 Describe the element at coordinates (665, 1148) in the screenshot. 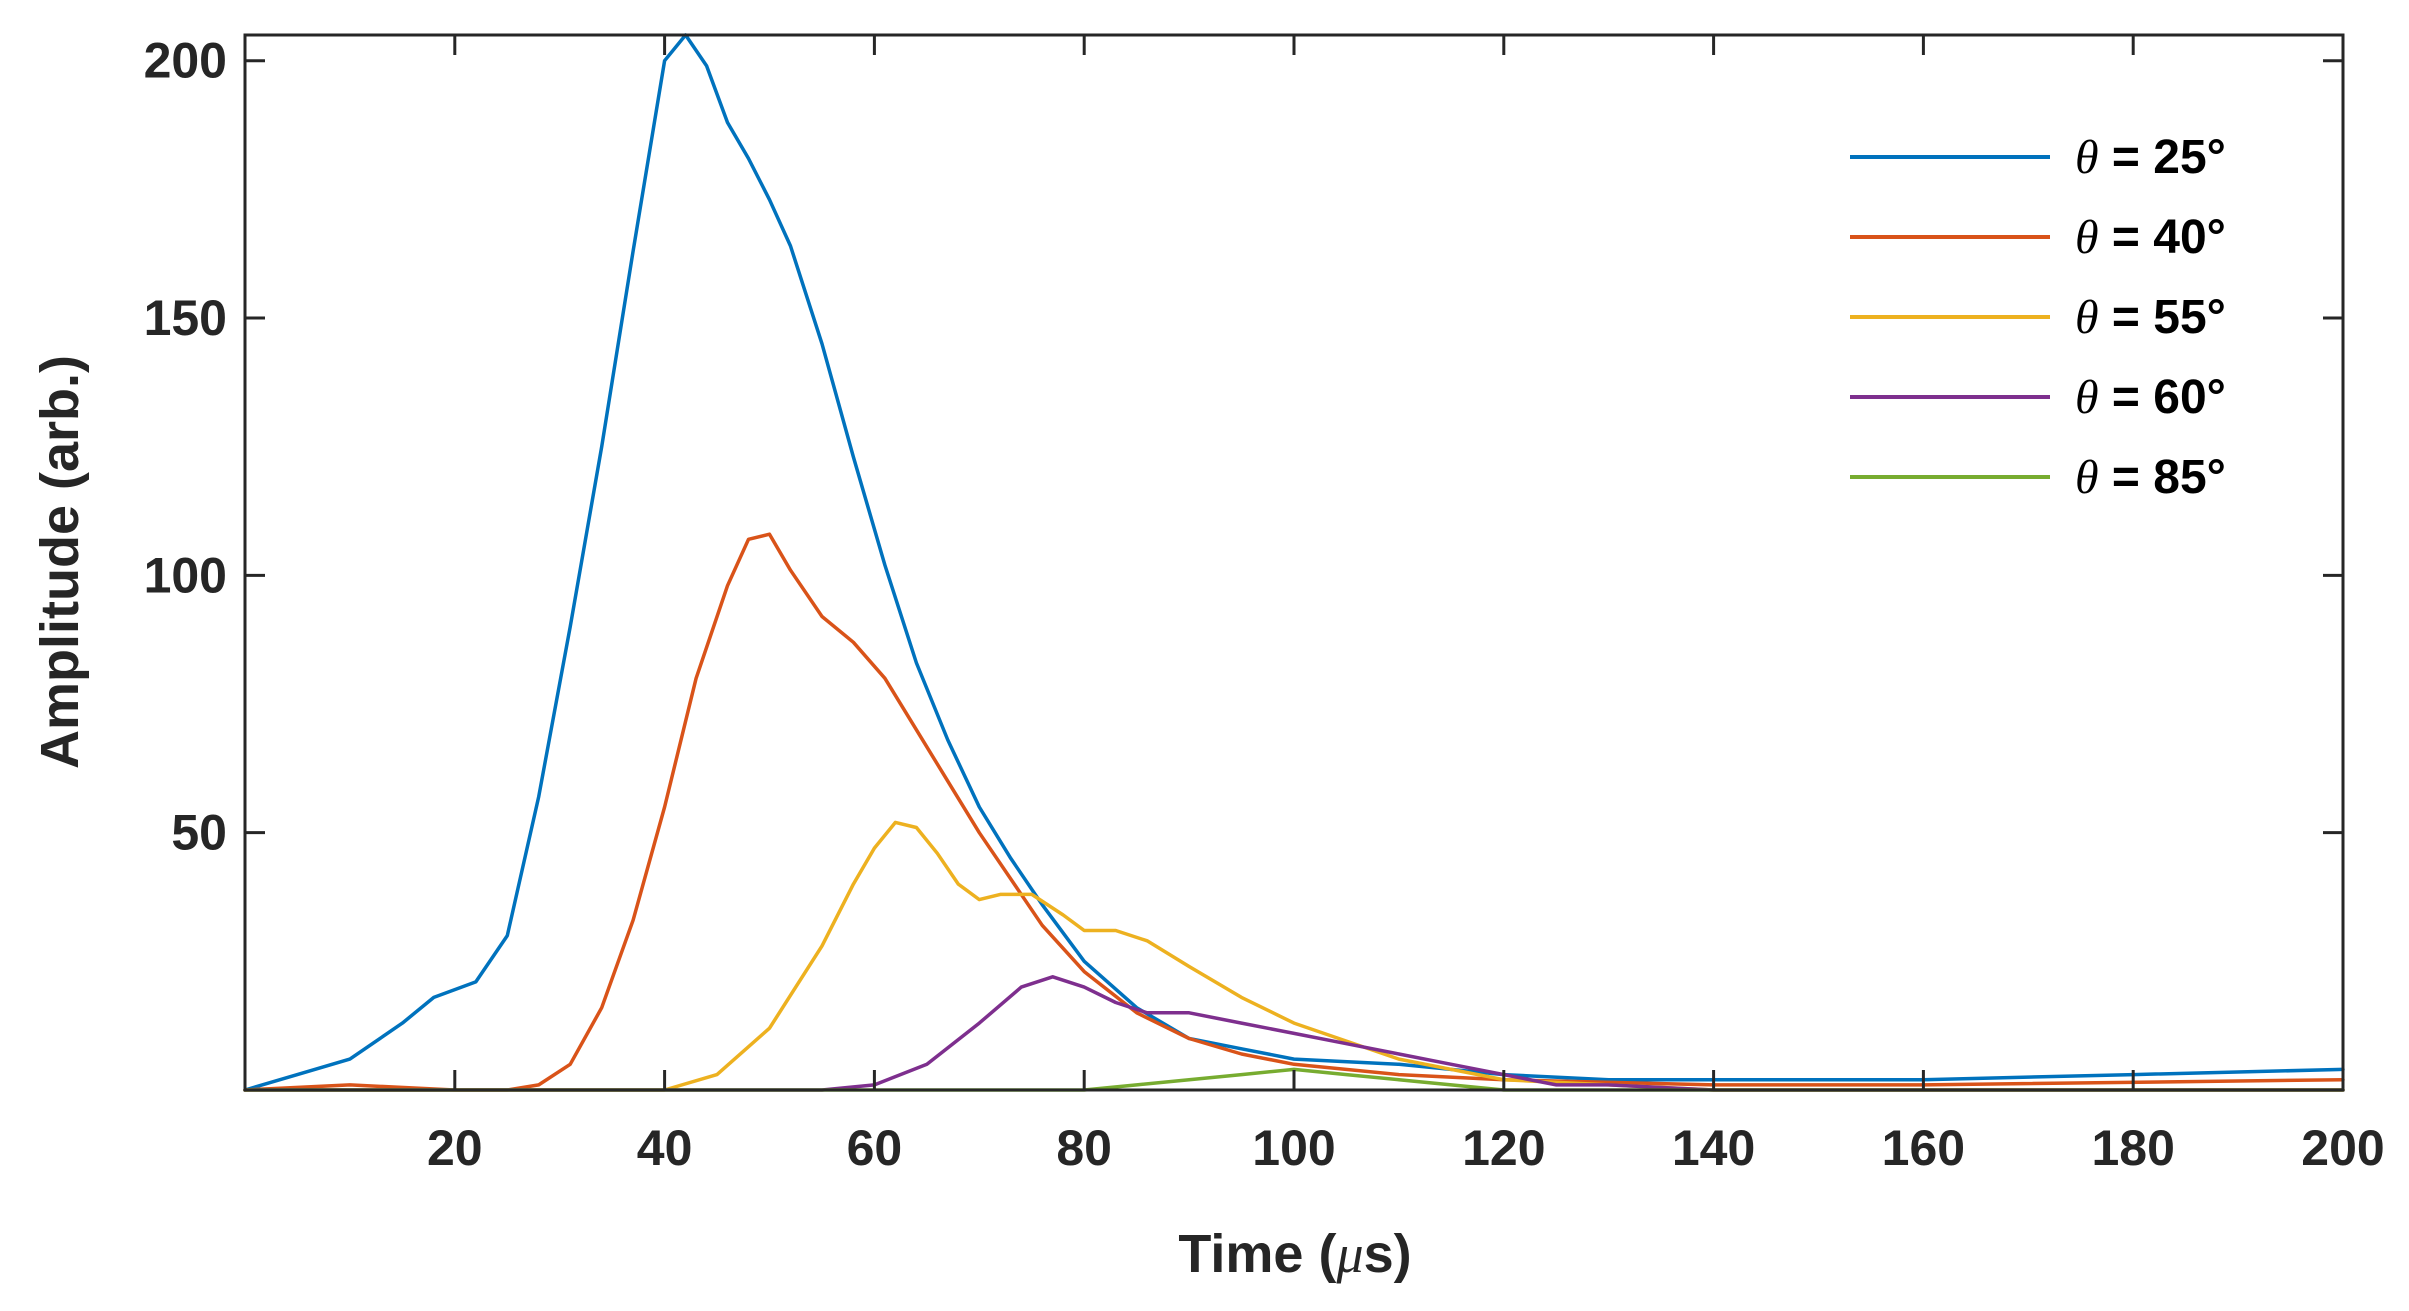

I see `x-tick-label: 40` at that location.